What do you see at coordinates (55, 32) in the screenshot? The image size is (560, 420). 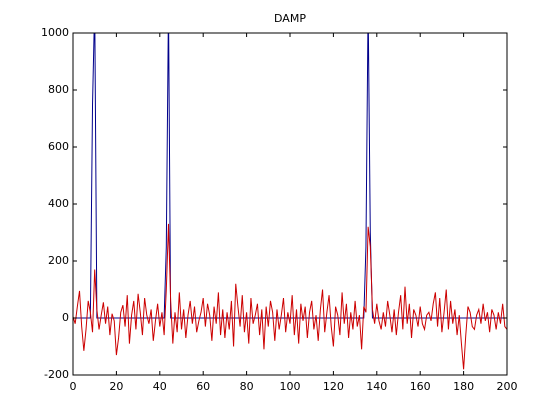 I see `y-tick-label: 1000` at bounding box center [55, 32].